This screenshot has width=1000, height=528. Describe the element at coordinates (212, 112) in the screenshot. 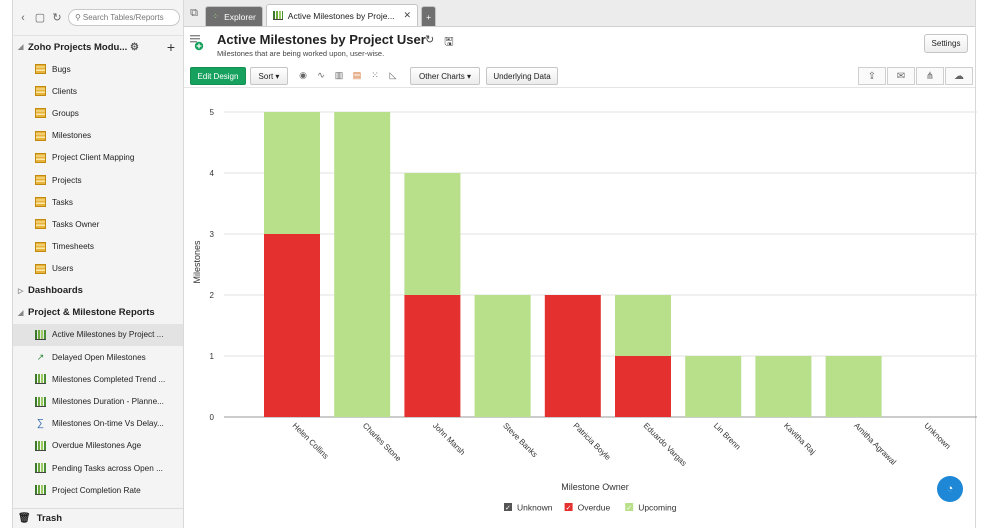

I see `y-tick-label: 5` at that location.